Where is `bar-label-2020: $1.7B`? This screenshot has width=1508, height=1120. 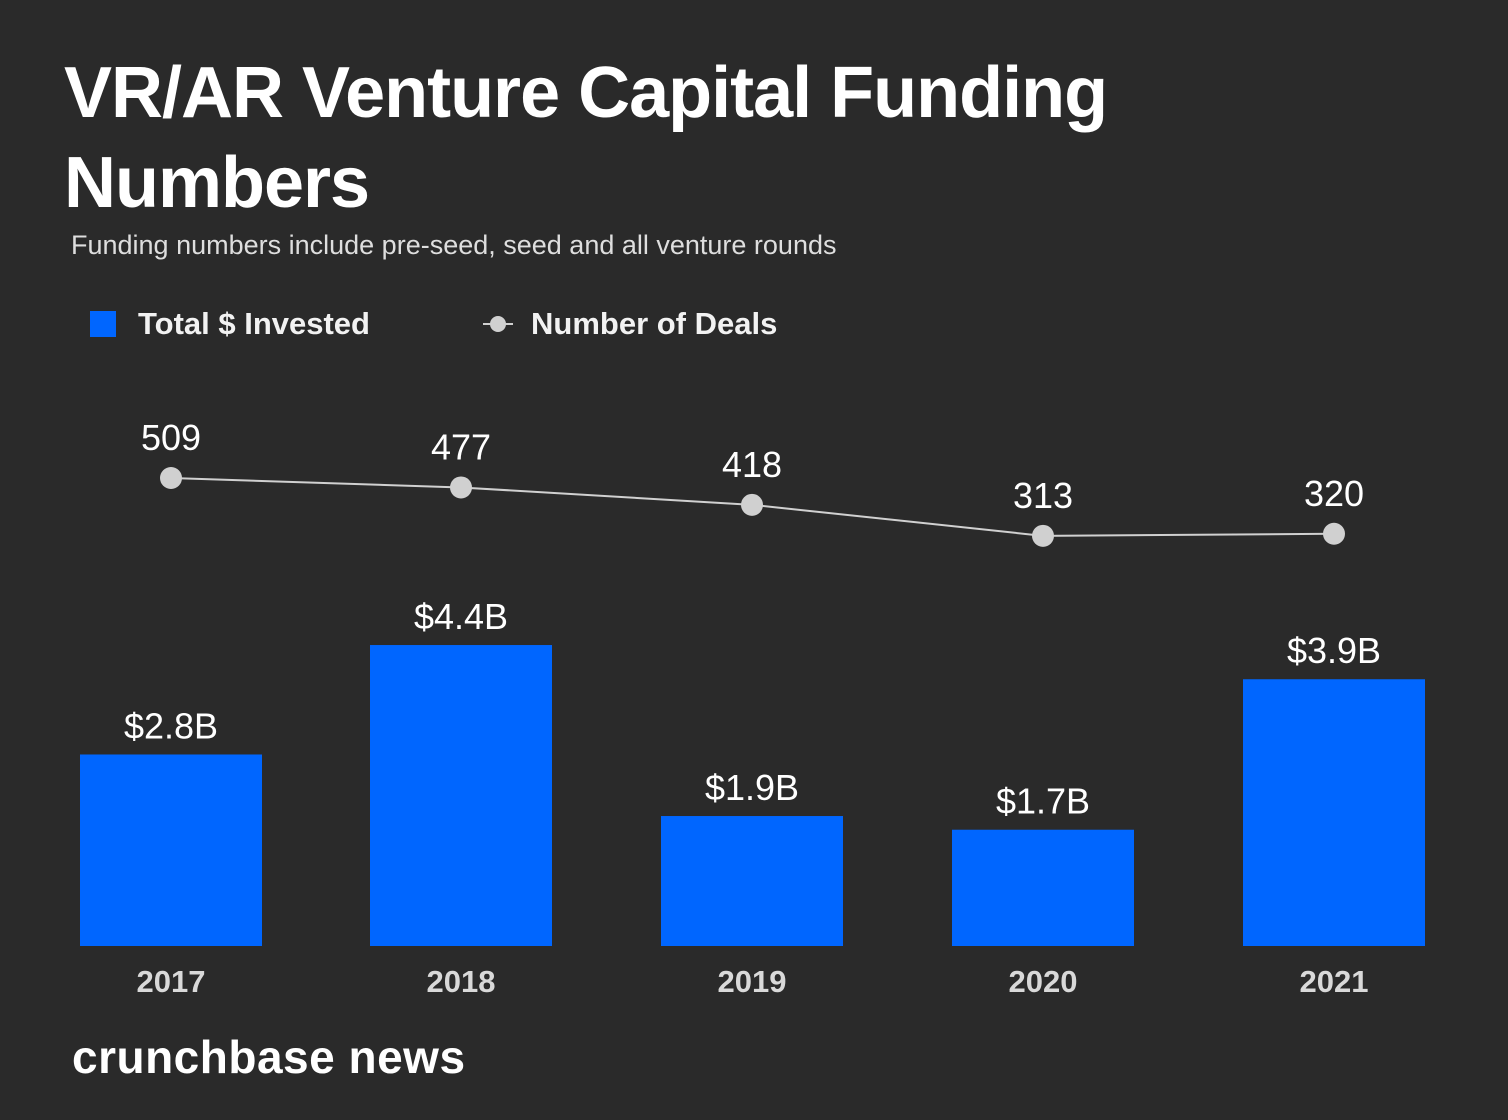
bar-label-2020: $1.7B is located at coordinates (1043, 801).